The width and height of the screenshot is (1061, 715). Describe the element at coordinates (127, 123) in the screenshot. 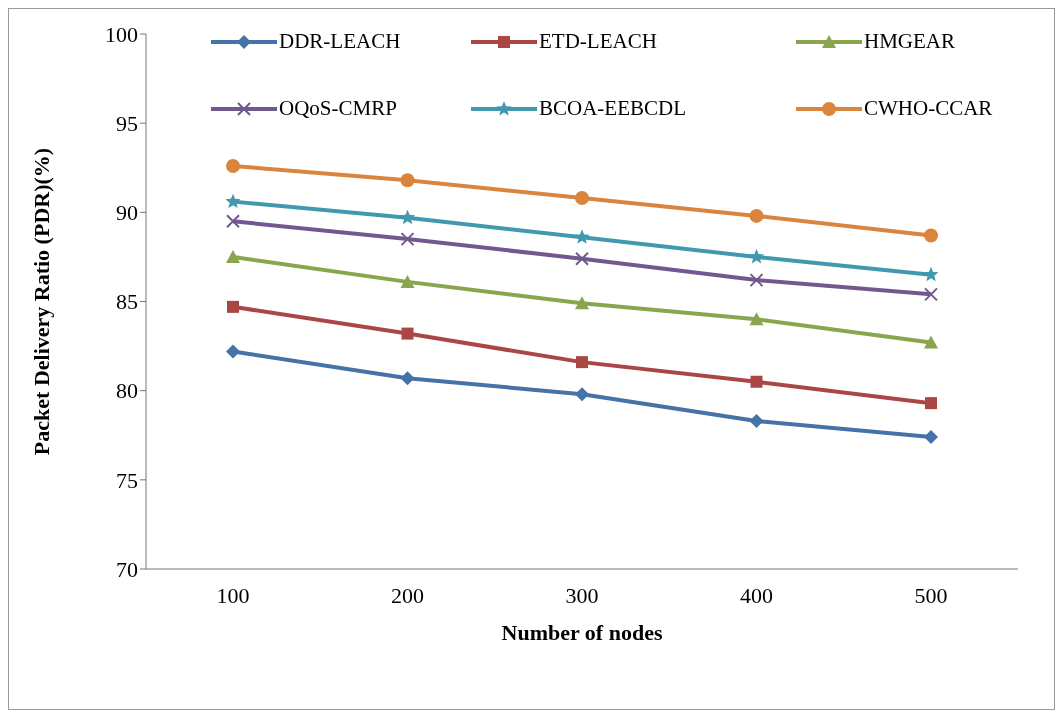

I see `y-tick-label: 95` at that location.